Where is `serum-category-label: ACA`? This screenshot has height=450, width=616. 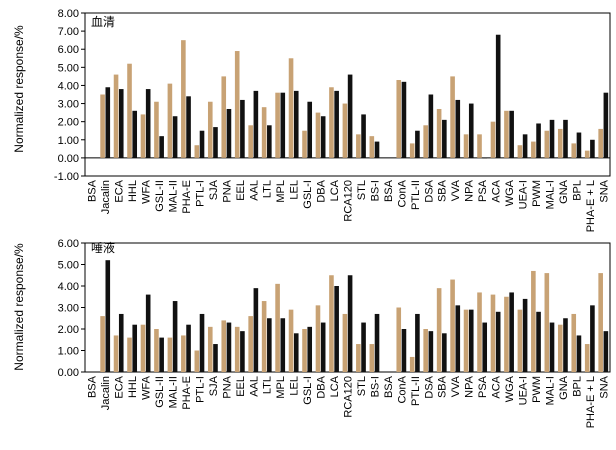
serum-category-label: ACA is located at coordinates (497, 190).